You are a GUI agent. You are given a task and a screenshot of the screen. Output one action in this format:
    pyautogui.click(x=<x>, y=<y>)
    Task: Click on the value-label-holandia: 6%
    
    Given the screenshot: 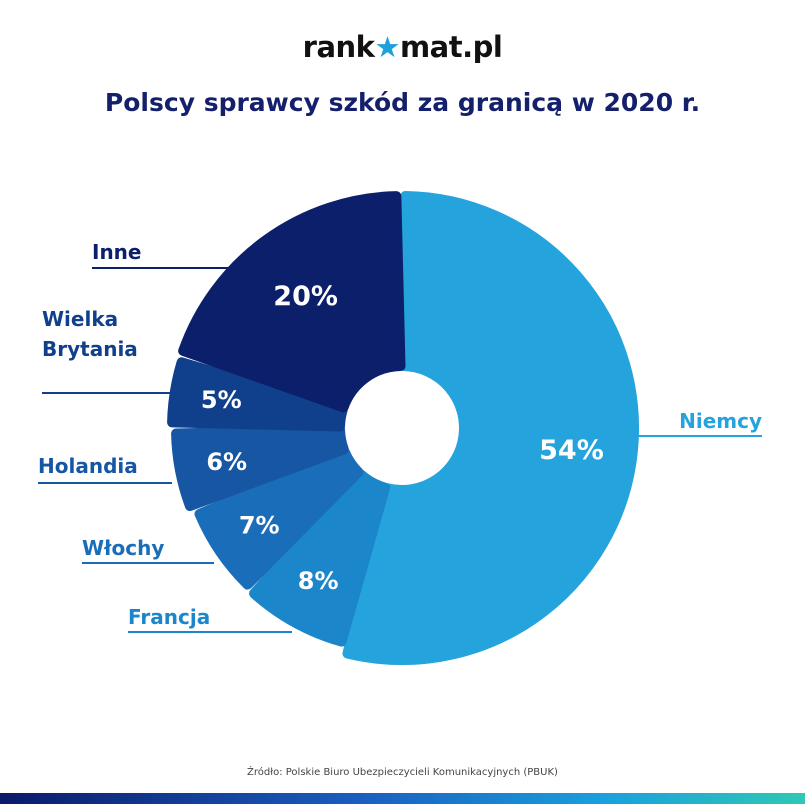 What is the action you would take?
    pyautogui.click(x=226, y=462)
    